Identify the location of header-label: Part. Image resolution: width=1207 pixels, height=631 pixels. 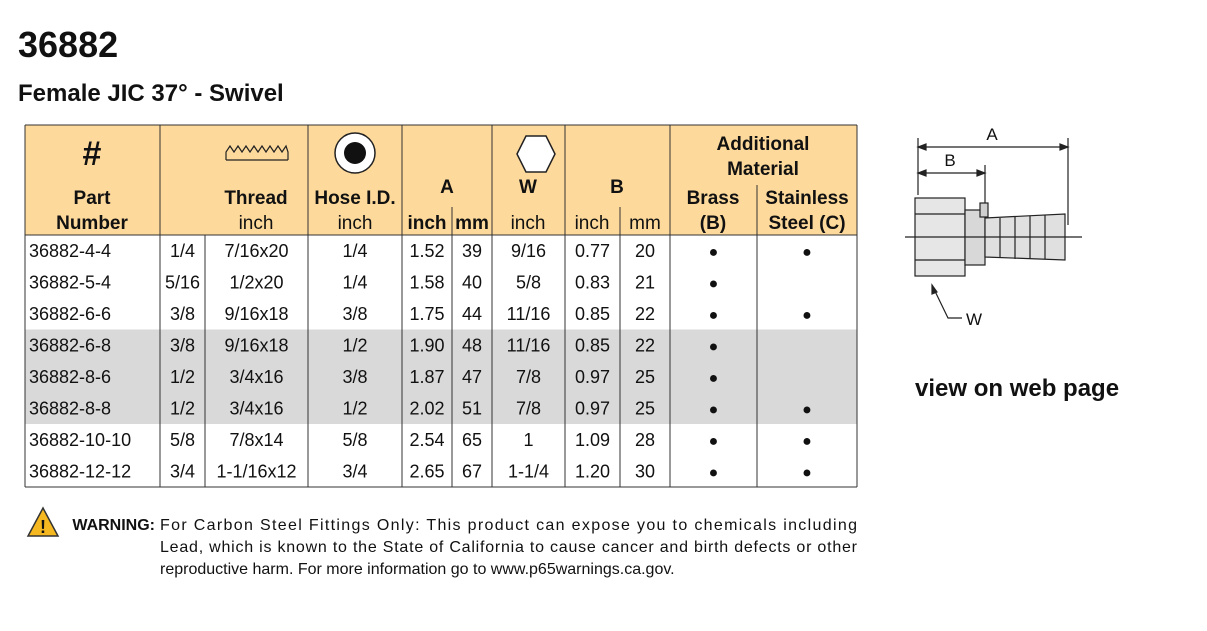
(93, 198).